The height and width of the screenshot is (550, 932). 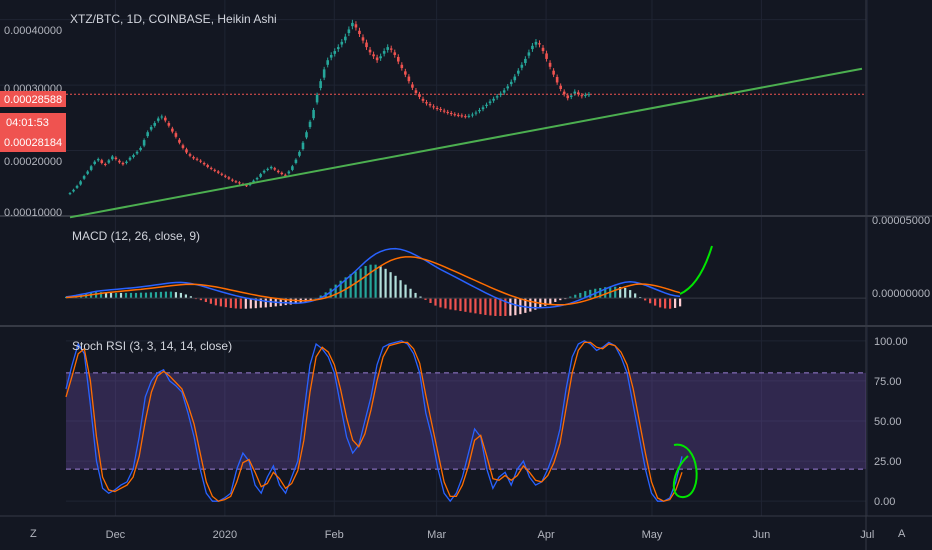 What do you see at coordinates (33, 534) in the screenshot?
I see `zoom-reset-button: Z` at bounding box center [33, 534].